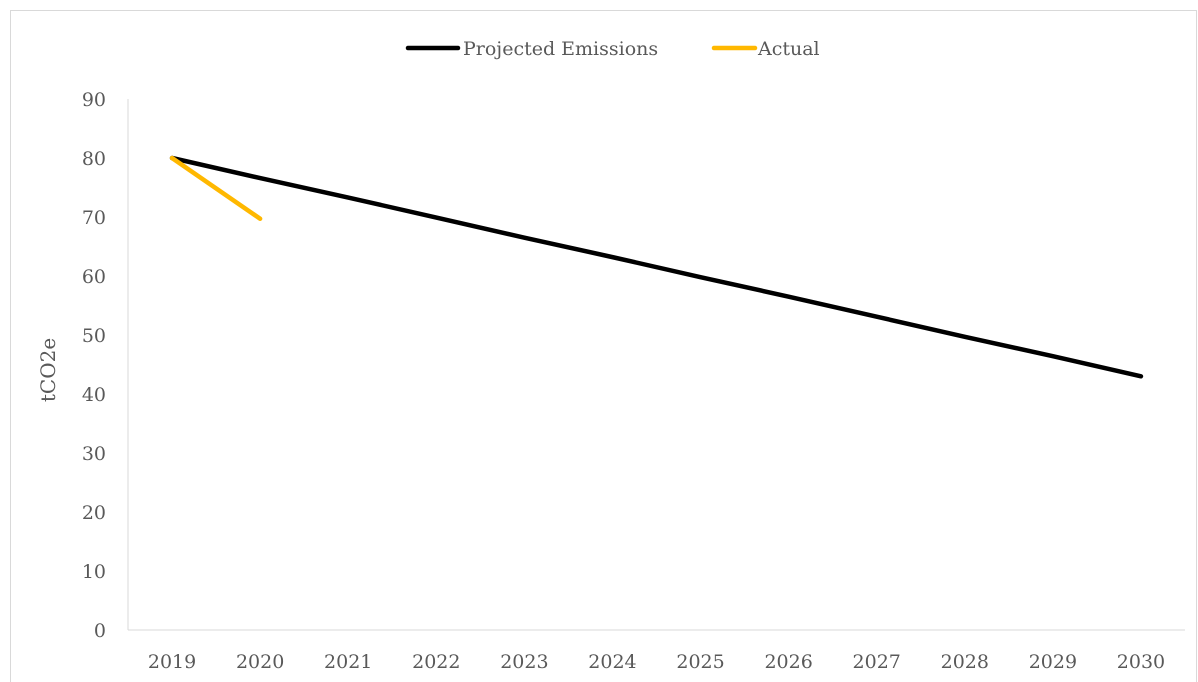 The height and width of the screenshot is (682, 1198). I want to click on y-tick-label: 20, so click(94, 513).